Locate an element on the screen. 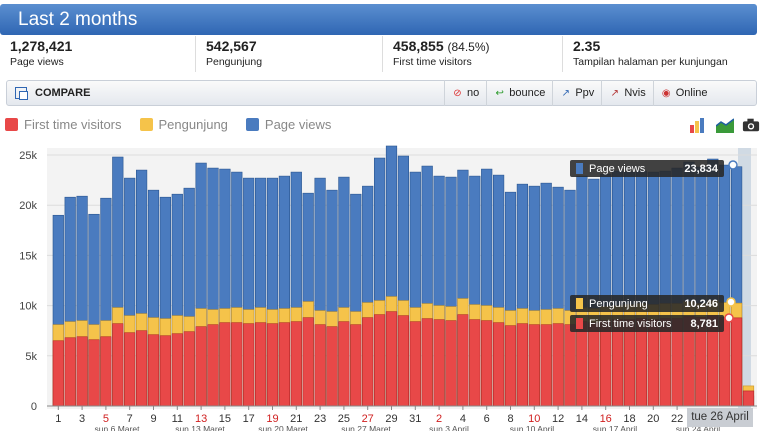  legend-first-time-visitors: First time visitors is located at coordinates (63, 124).